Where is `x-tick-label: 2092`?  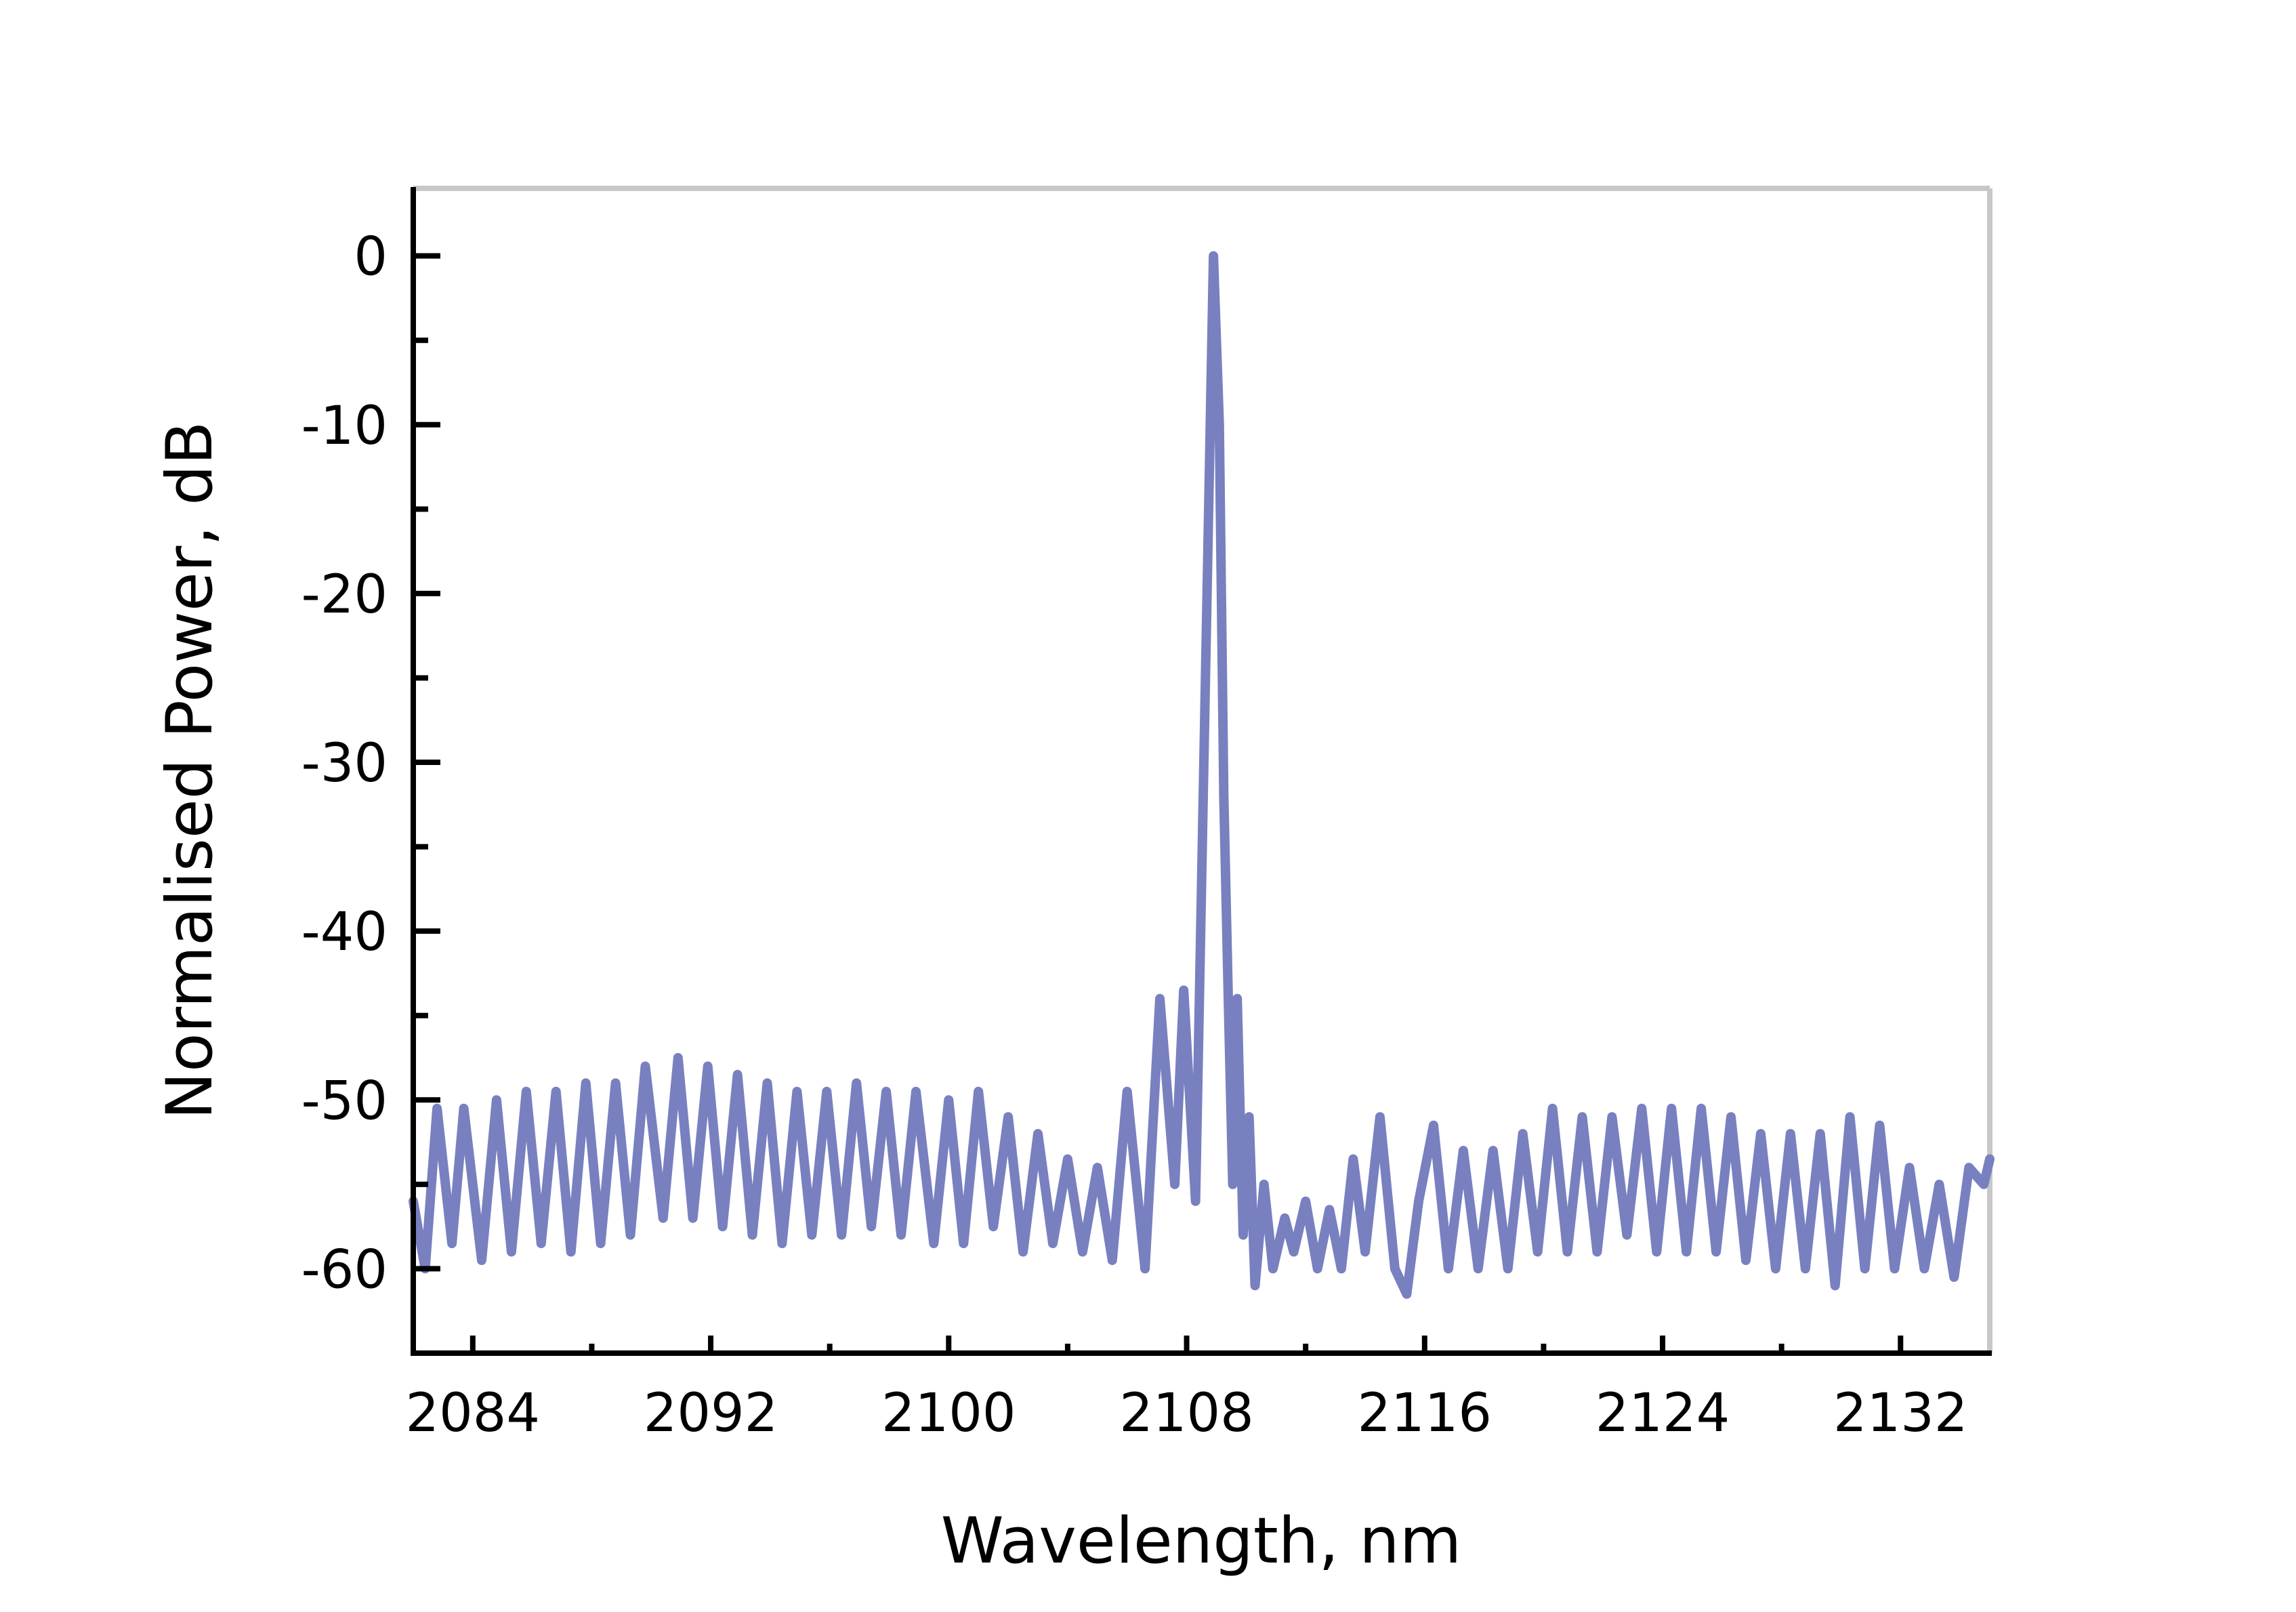
x-tick-label: 2092 is located at coordinates (711, 1413).